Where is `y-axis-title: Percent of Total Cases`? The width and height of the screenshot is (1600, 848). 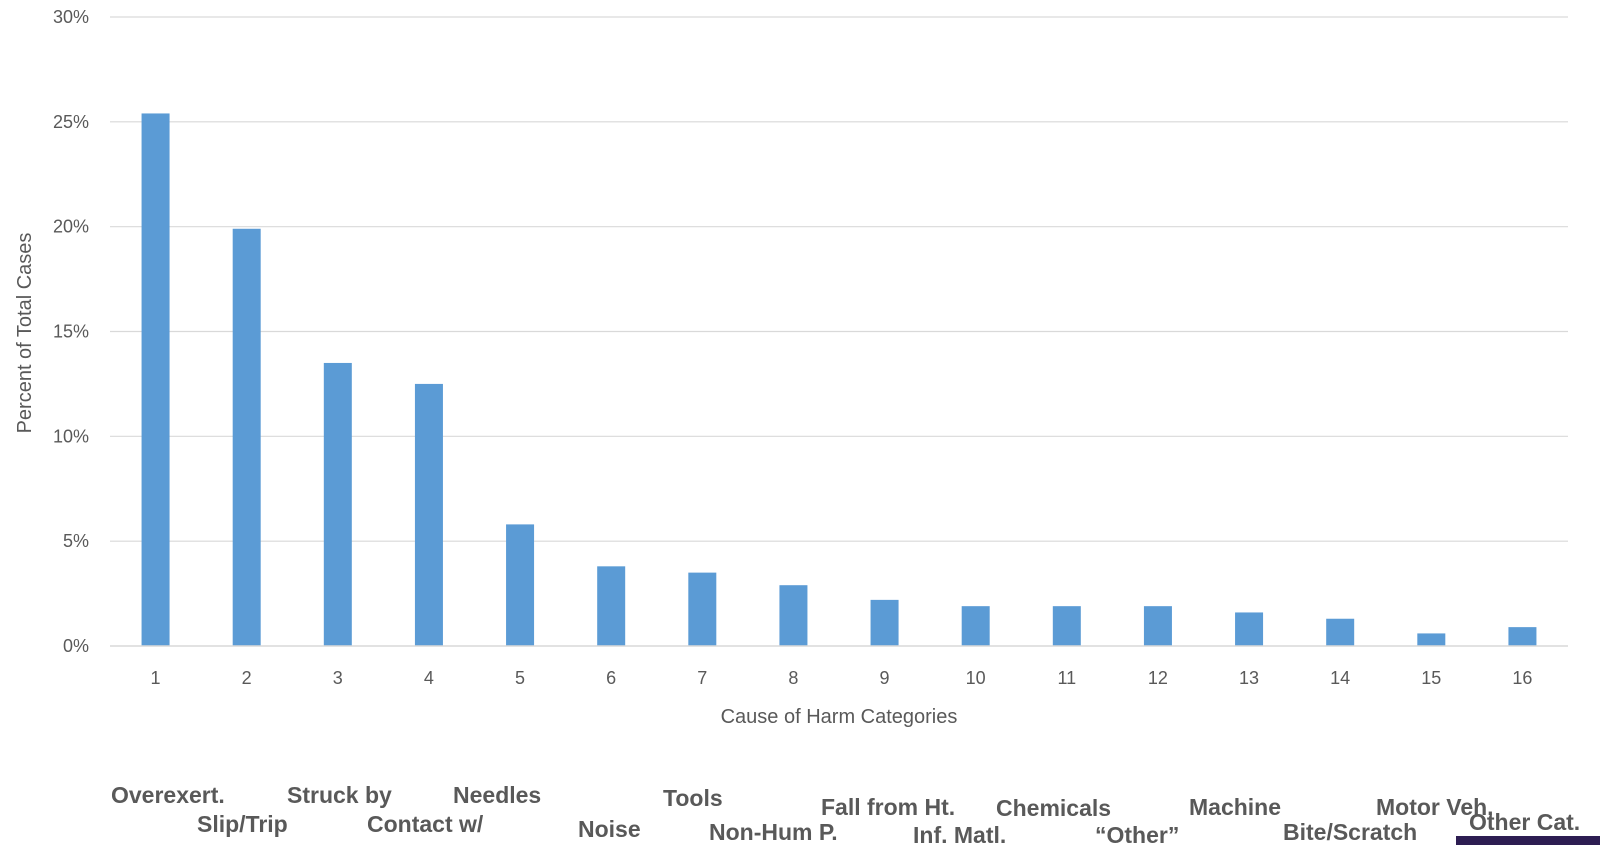 y-axis-title: Percent of Total Cases is located at coordinates (25, 333).